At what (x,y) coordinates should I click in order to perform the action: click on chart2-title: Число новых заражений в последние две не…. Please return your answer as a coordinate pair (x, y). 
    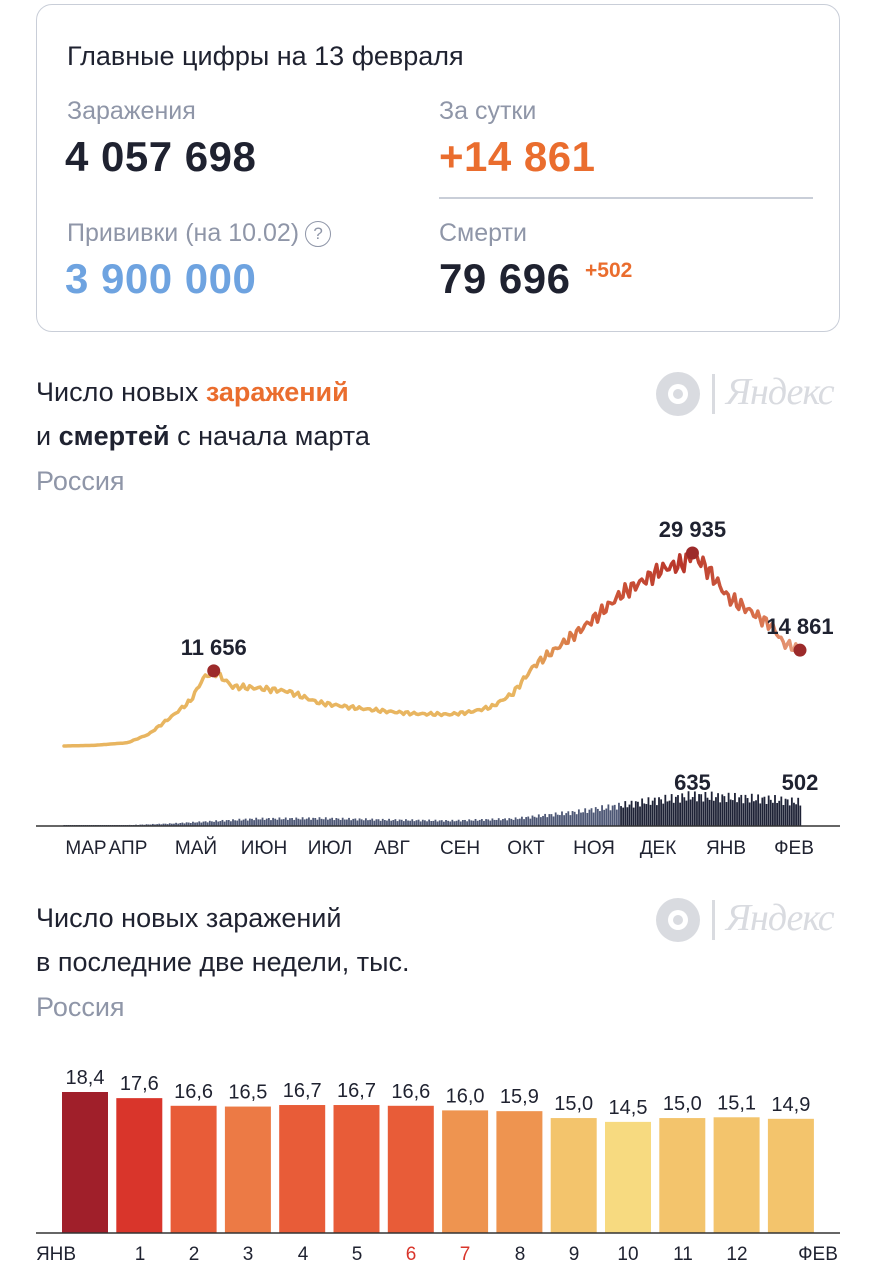
    Looking at the image, I should click on (223, 940).